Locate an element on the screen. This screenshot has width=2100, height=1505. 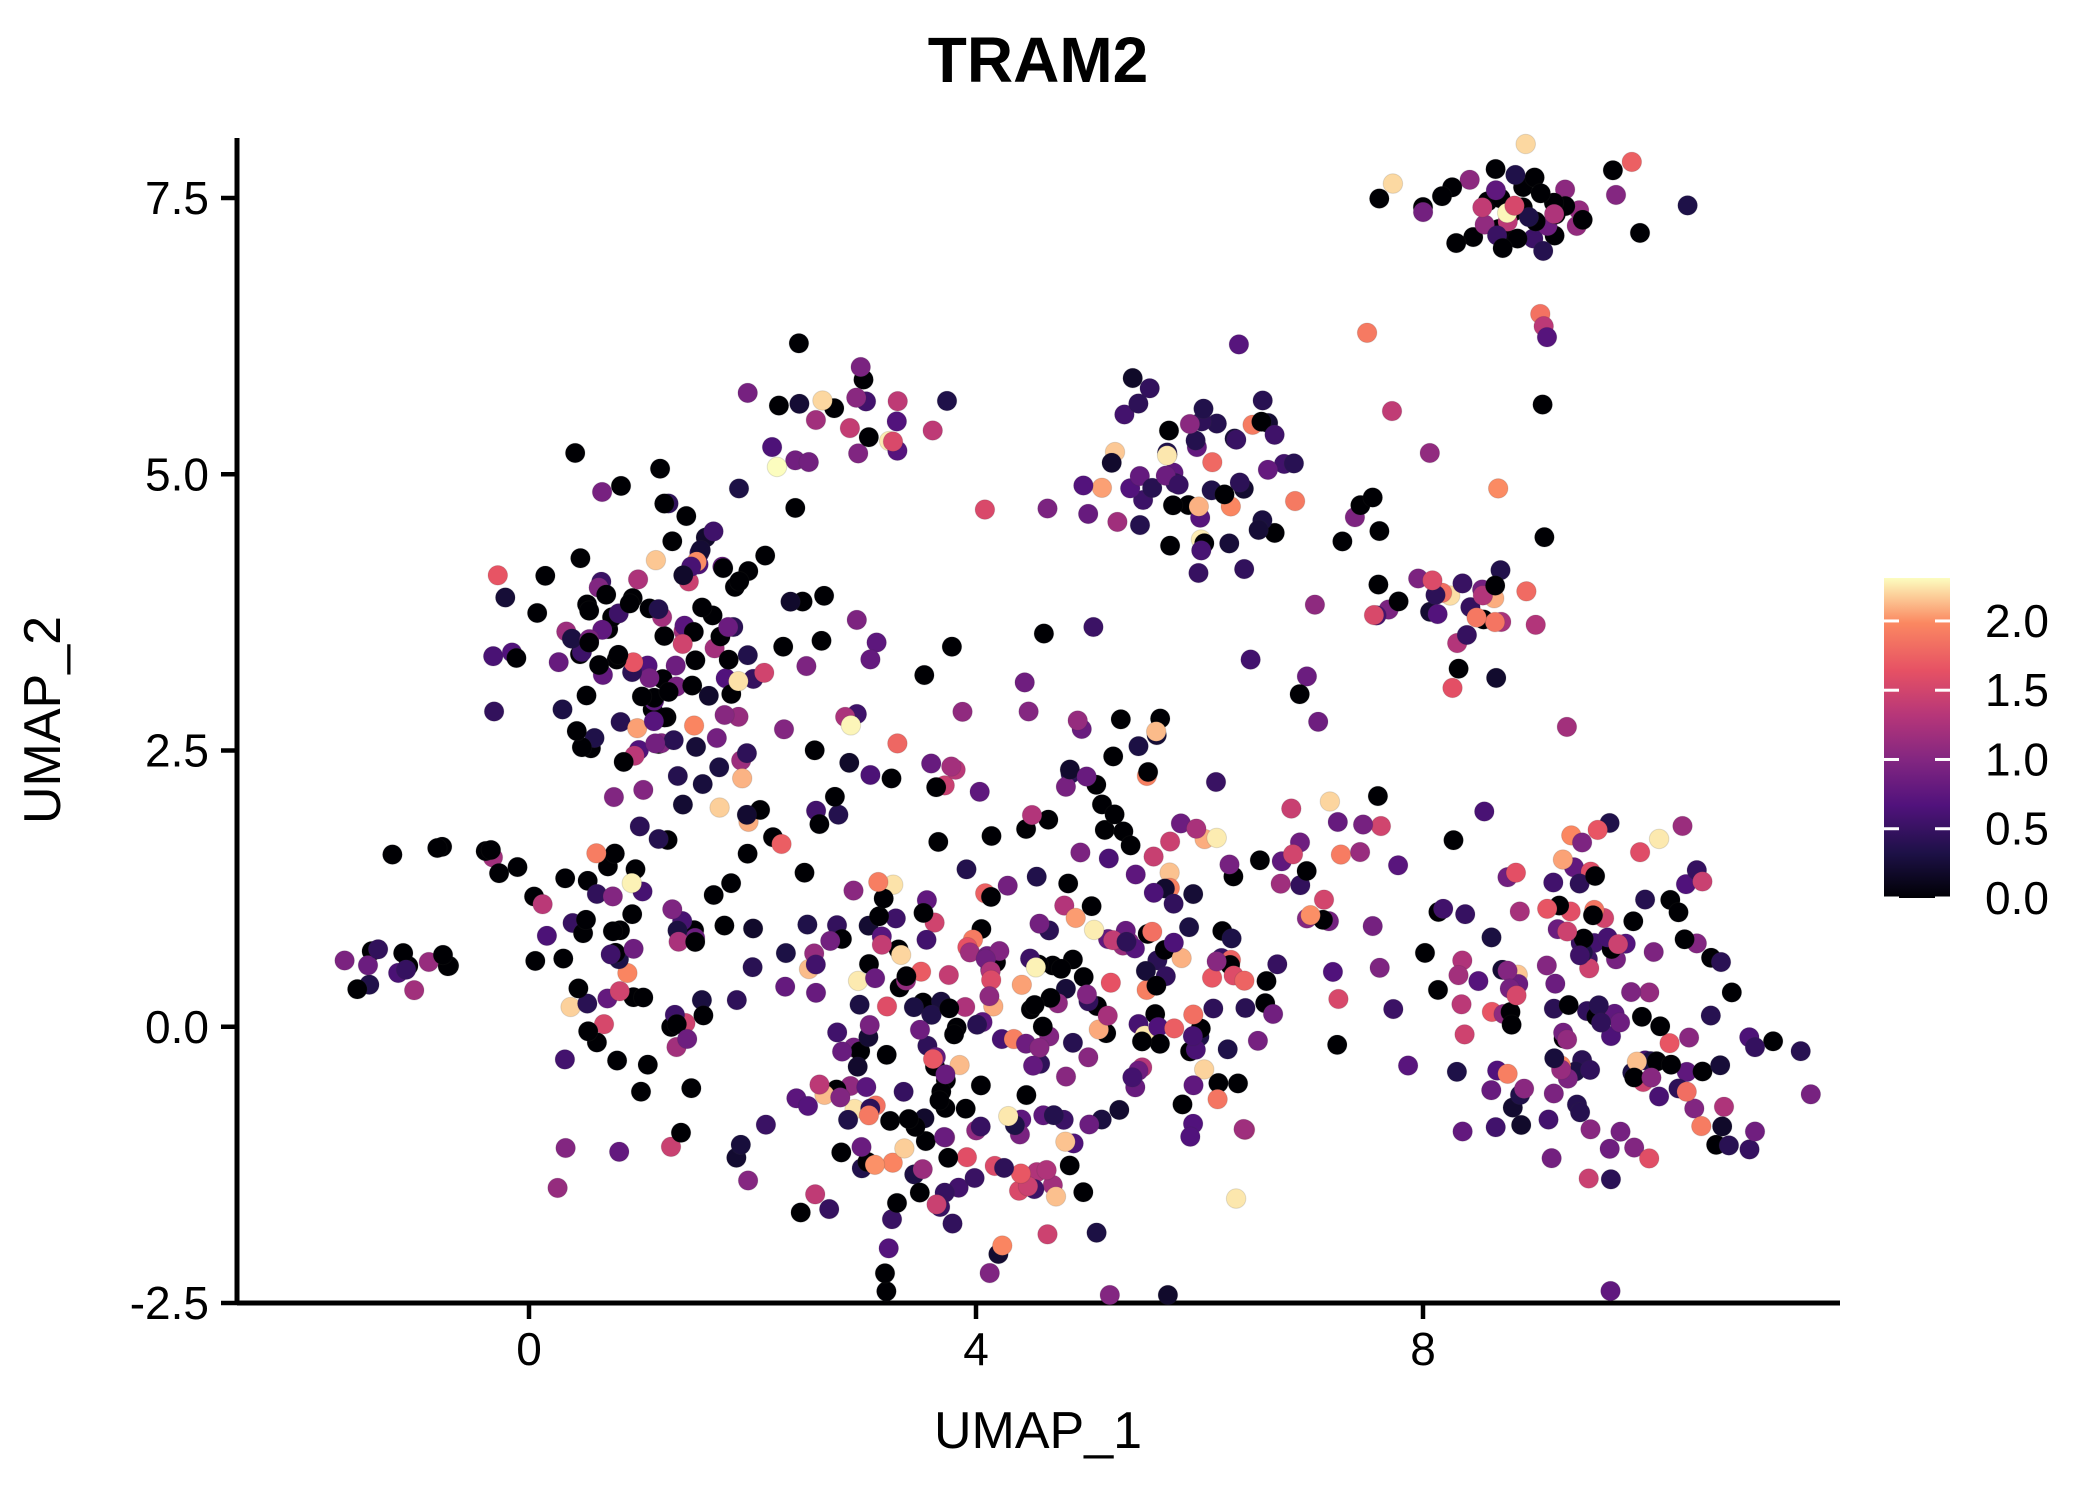
y-tick-label: 0.0 is located at coordinates (177, 1027).